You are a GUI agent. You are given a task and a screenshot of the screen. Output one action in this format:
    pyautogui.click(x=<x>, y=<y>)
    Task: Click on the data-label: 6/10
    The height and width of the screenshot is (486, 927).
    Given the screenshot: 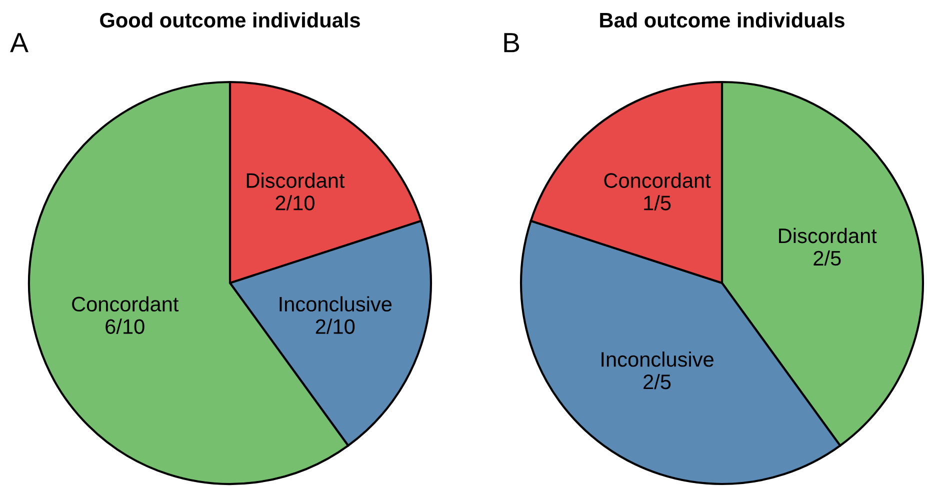 What is the action you would take?
    pyautogui.click(x=125, y=326)
    